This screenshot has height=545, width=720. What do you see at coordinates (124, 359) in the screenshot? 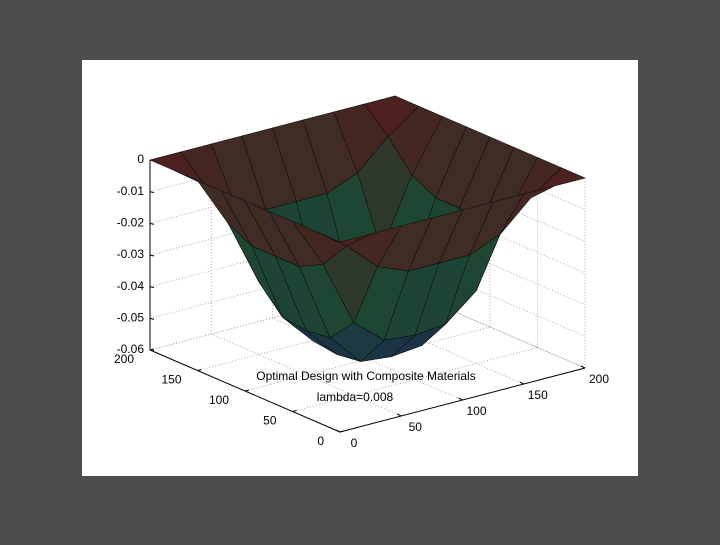
I see `y-tick-label: 200` at bounding box center [124, 359].